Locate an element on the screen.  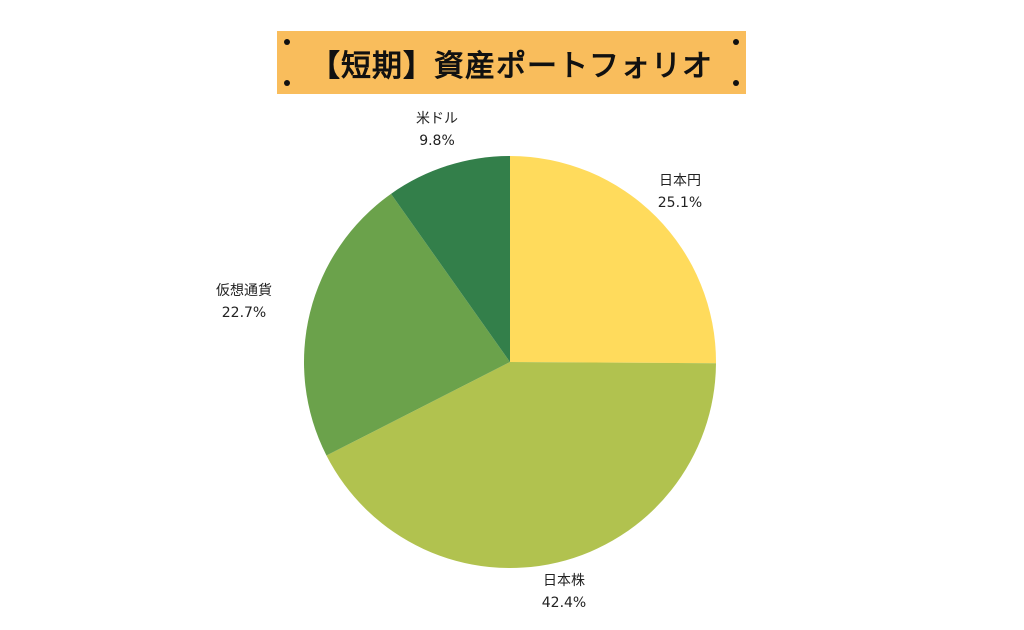
slice-value-label: 42.4% is located at coordinates (564, 603).